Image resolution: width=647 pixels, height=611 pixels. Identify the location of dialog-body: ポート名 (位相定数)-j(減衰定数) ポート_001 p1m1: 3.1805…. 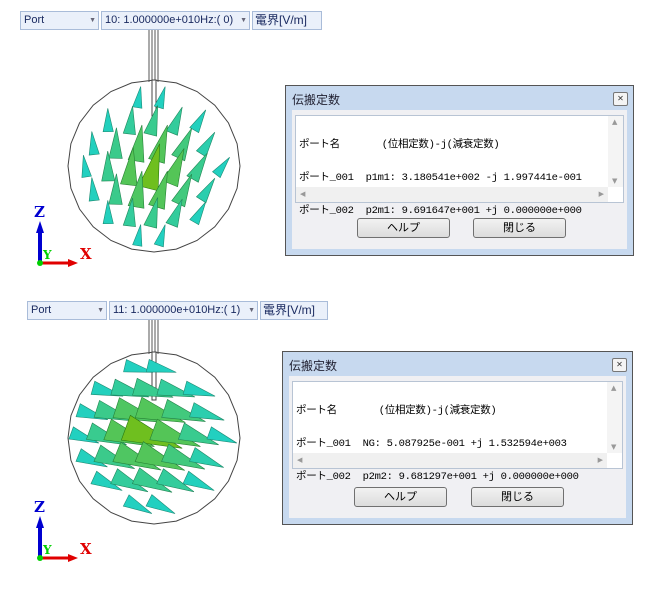
(459, 179).